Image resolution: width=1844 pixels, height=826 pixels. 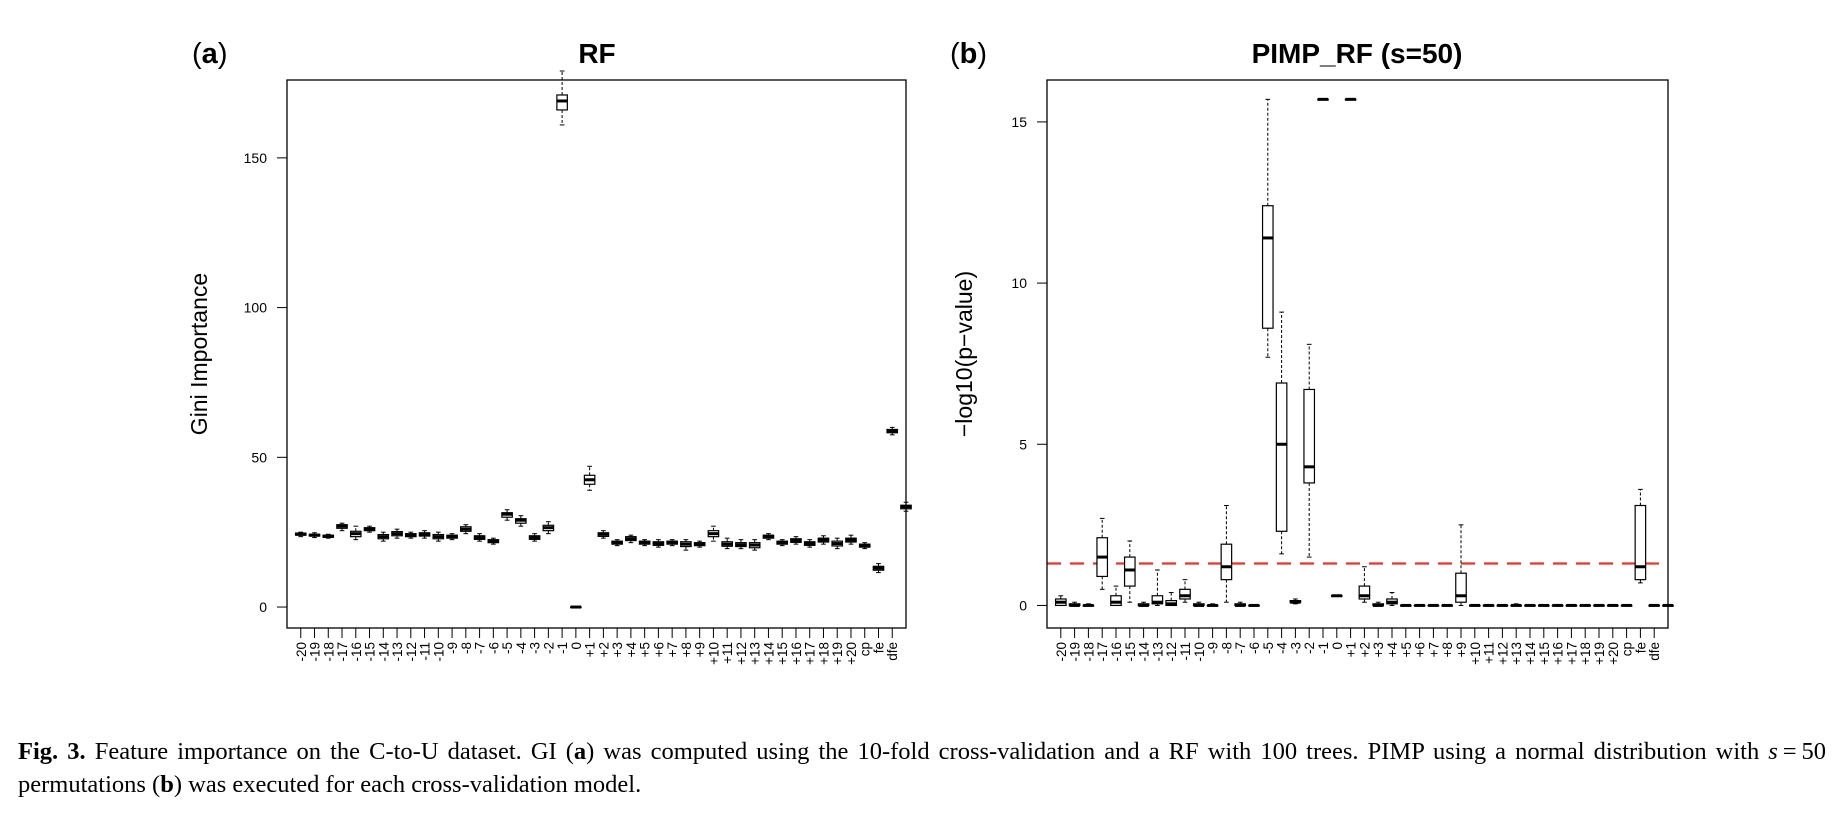 I want to click on x-tick-label: +15, so click(x=1544, y=653).